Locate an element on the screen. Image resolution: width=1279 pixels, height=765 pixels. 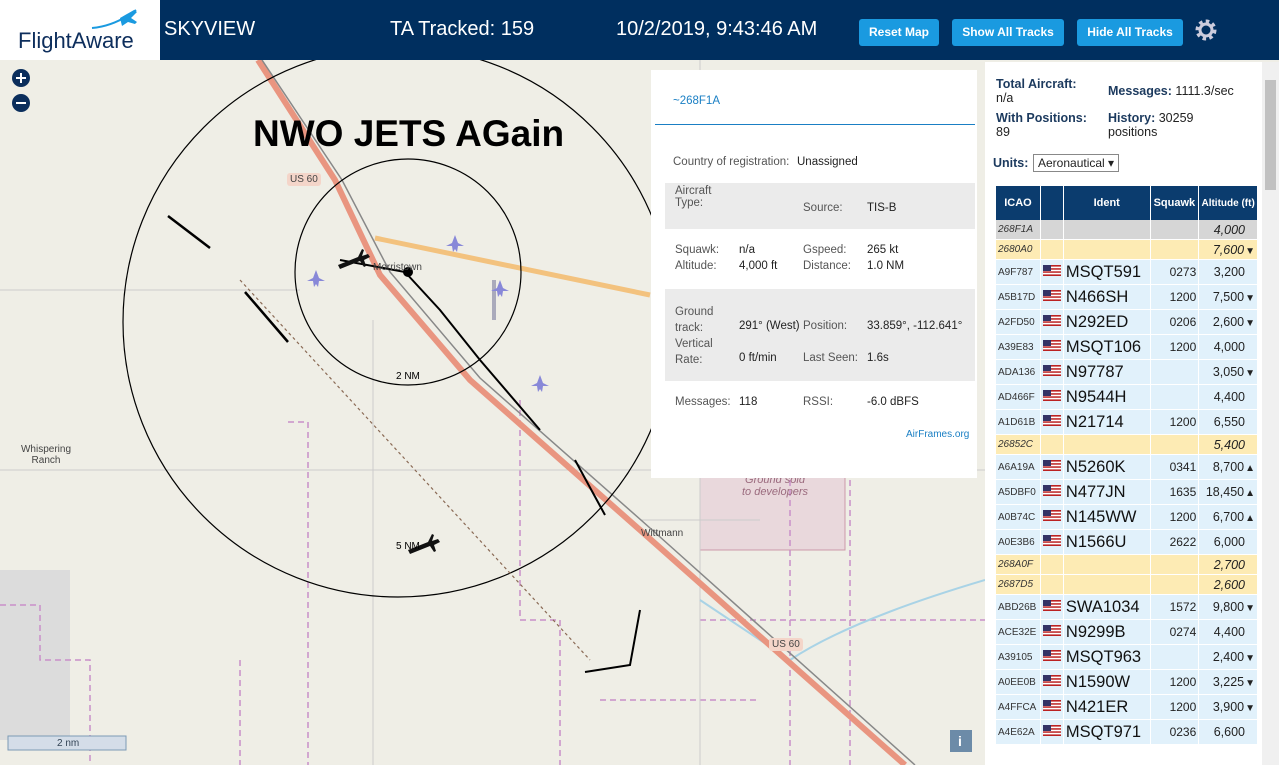
ident: N21714 is located at coordinates (1094, 421).